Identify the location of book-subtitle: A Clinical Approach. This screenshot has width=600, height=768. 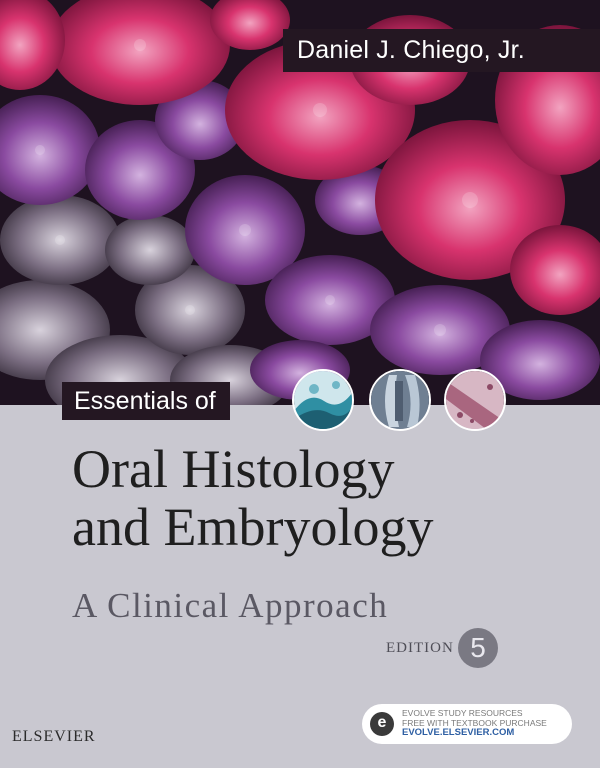
(230, 605).